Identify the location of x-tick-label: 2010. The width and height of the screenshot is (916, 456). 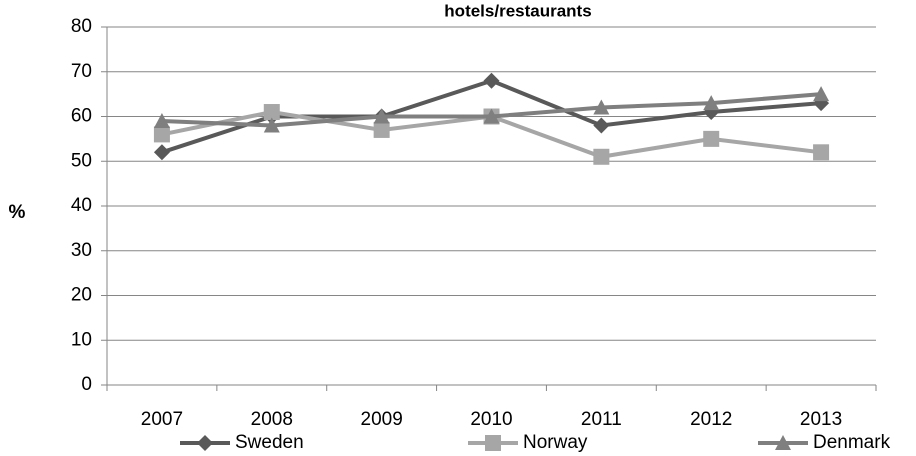
(491, 419).